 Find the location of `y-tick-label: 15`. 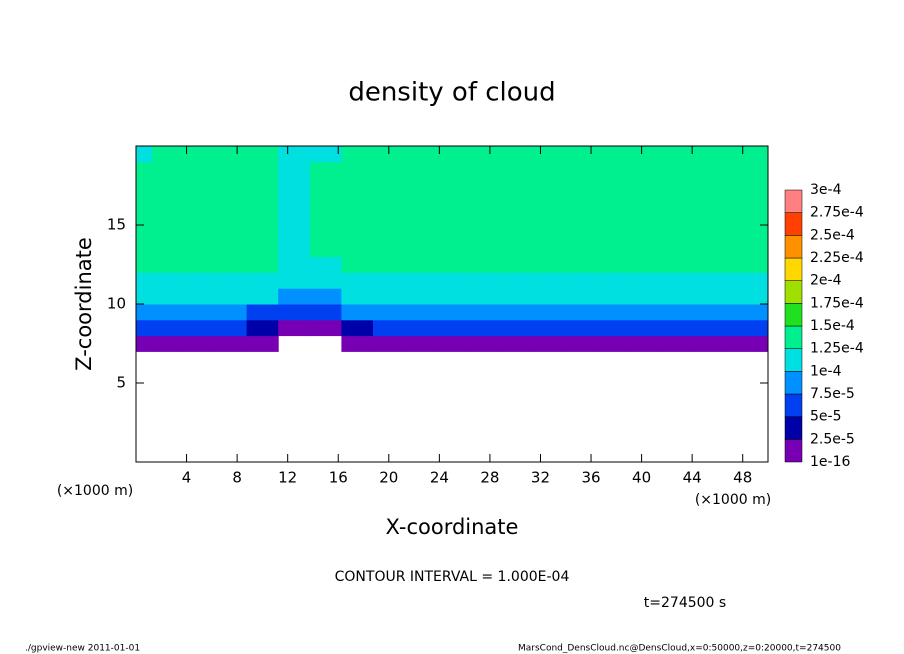

y-tick-label: 15 is located at coordinates (116, 225).